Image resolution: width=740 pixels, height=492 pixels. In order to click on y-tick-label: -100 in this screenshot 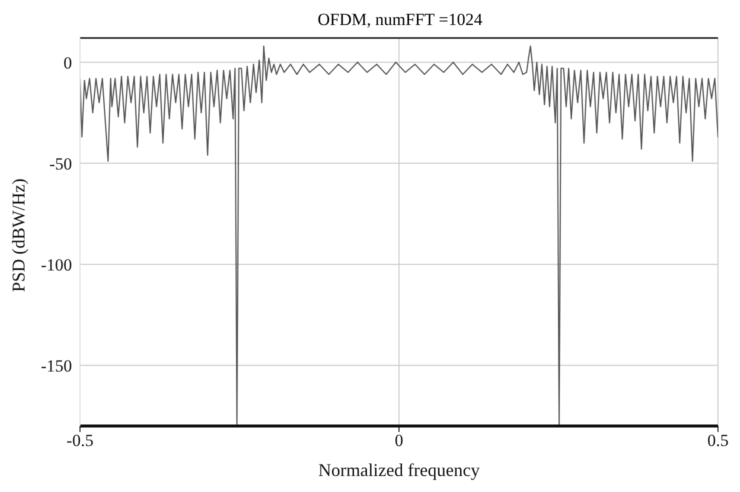, I will do `click(56, 264)`.